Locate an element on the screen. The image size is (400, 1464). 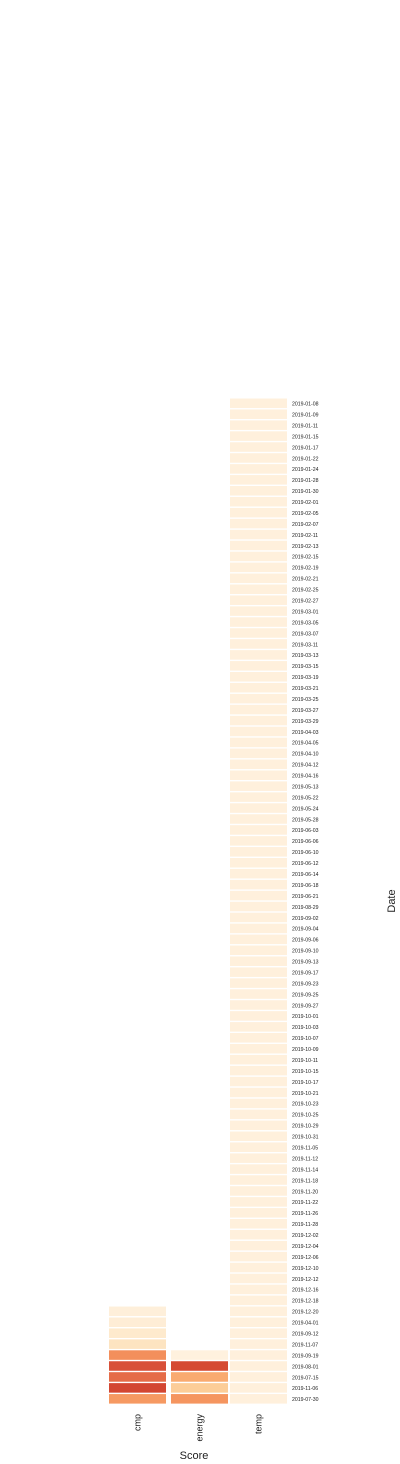
x-tick-label: cmp is located at coordinates (138, 1422).